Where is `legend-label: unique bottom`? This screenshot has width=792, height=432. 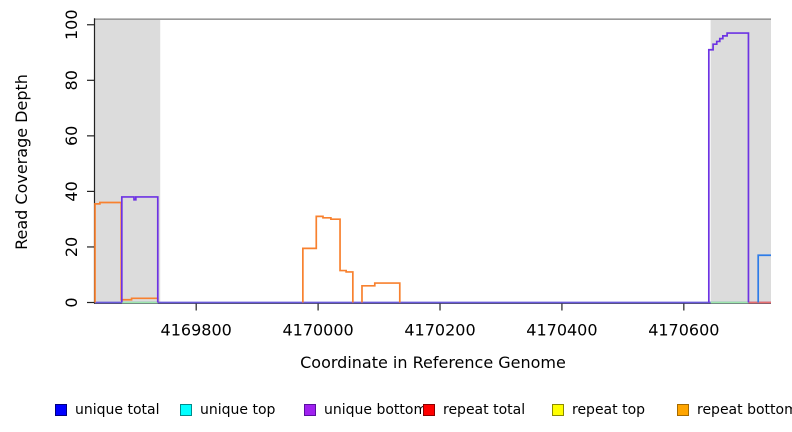
legend-label: unique bottom is located at coordinates (376, 410).